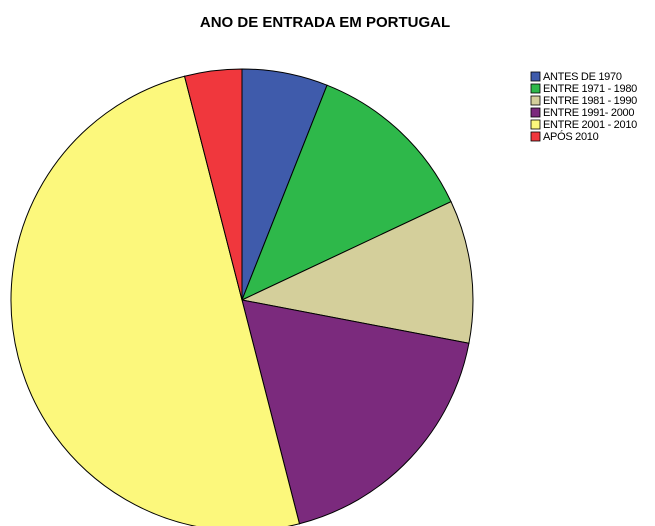 The width and height of the screenshot is (655, 526). I want to click on legend-label: ENTRE 1971 - 1980, so click(590, 89).